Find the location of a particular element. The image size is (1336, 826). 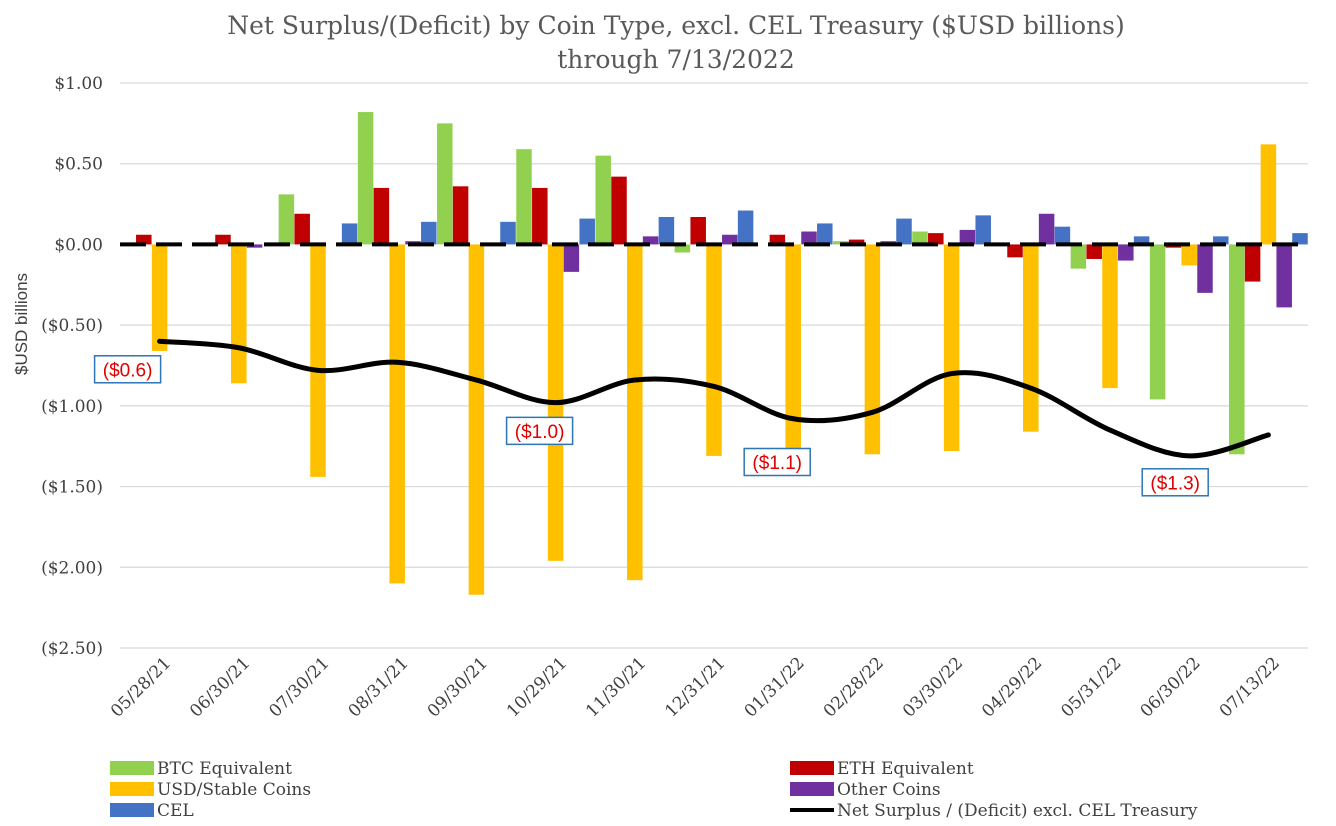

x-tick-label: 12/31/21 is located at coordinates (695, 687).